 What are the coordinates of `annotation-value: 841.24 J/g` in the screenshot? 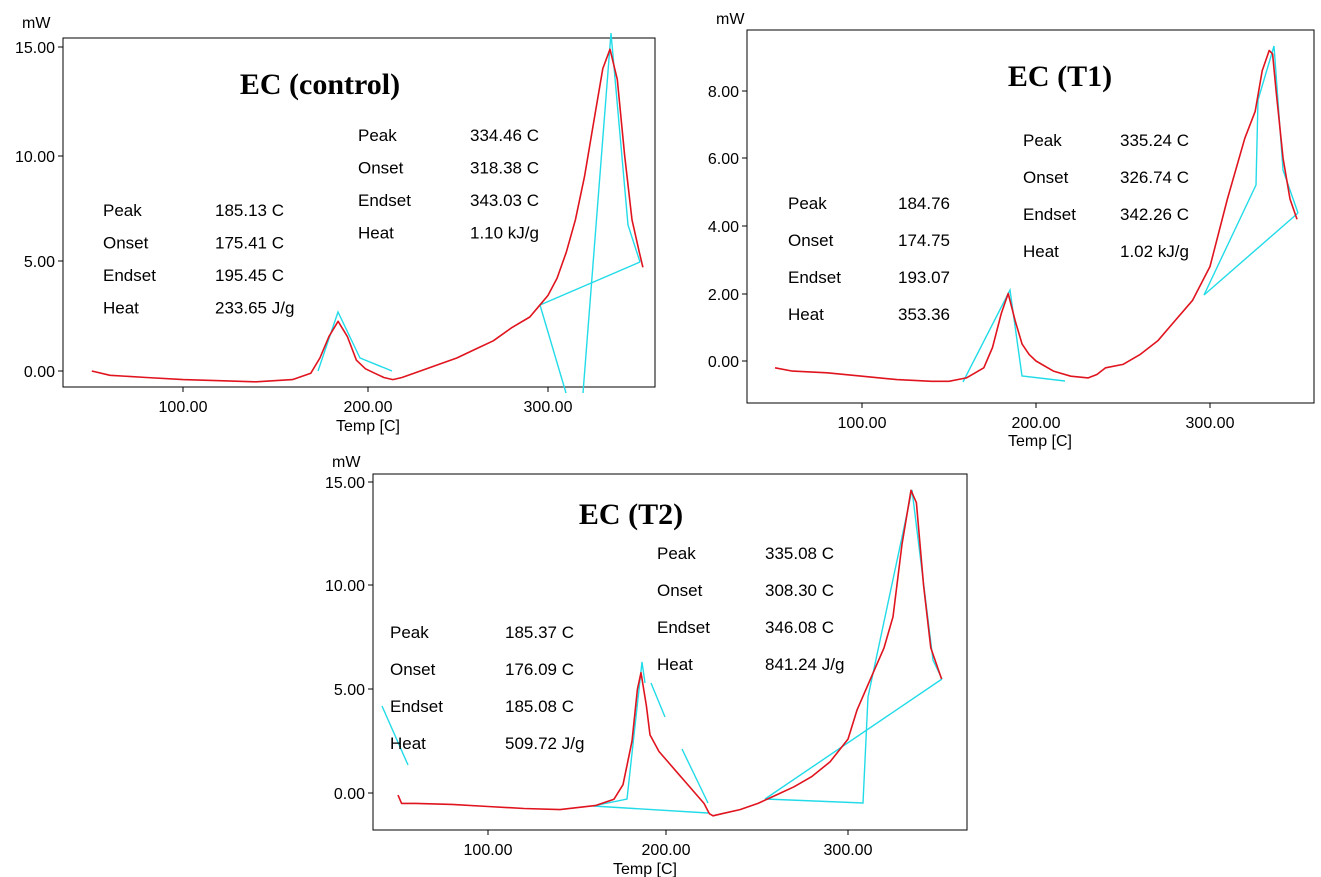 It's located at (804, 664).